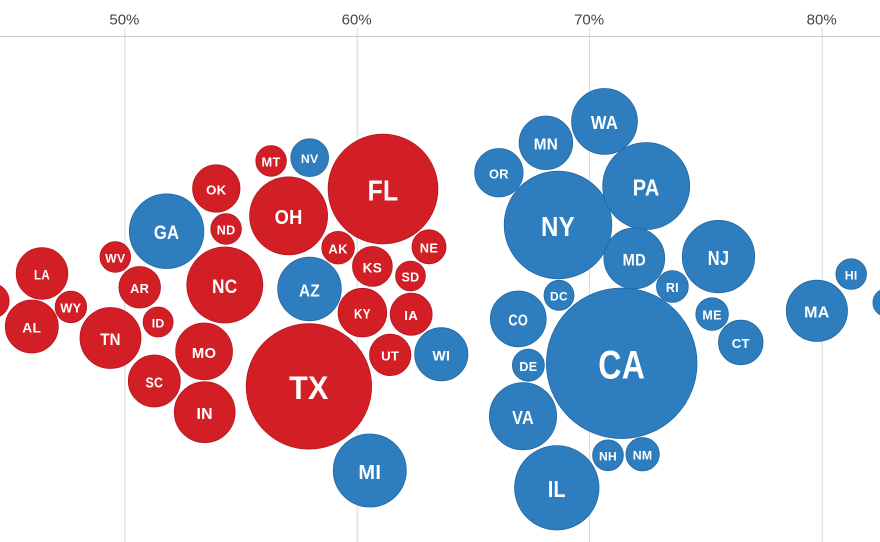 The image size is (880, 542). I want to click on svg-text: LA, so click(42, 275).